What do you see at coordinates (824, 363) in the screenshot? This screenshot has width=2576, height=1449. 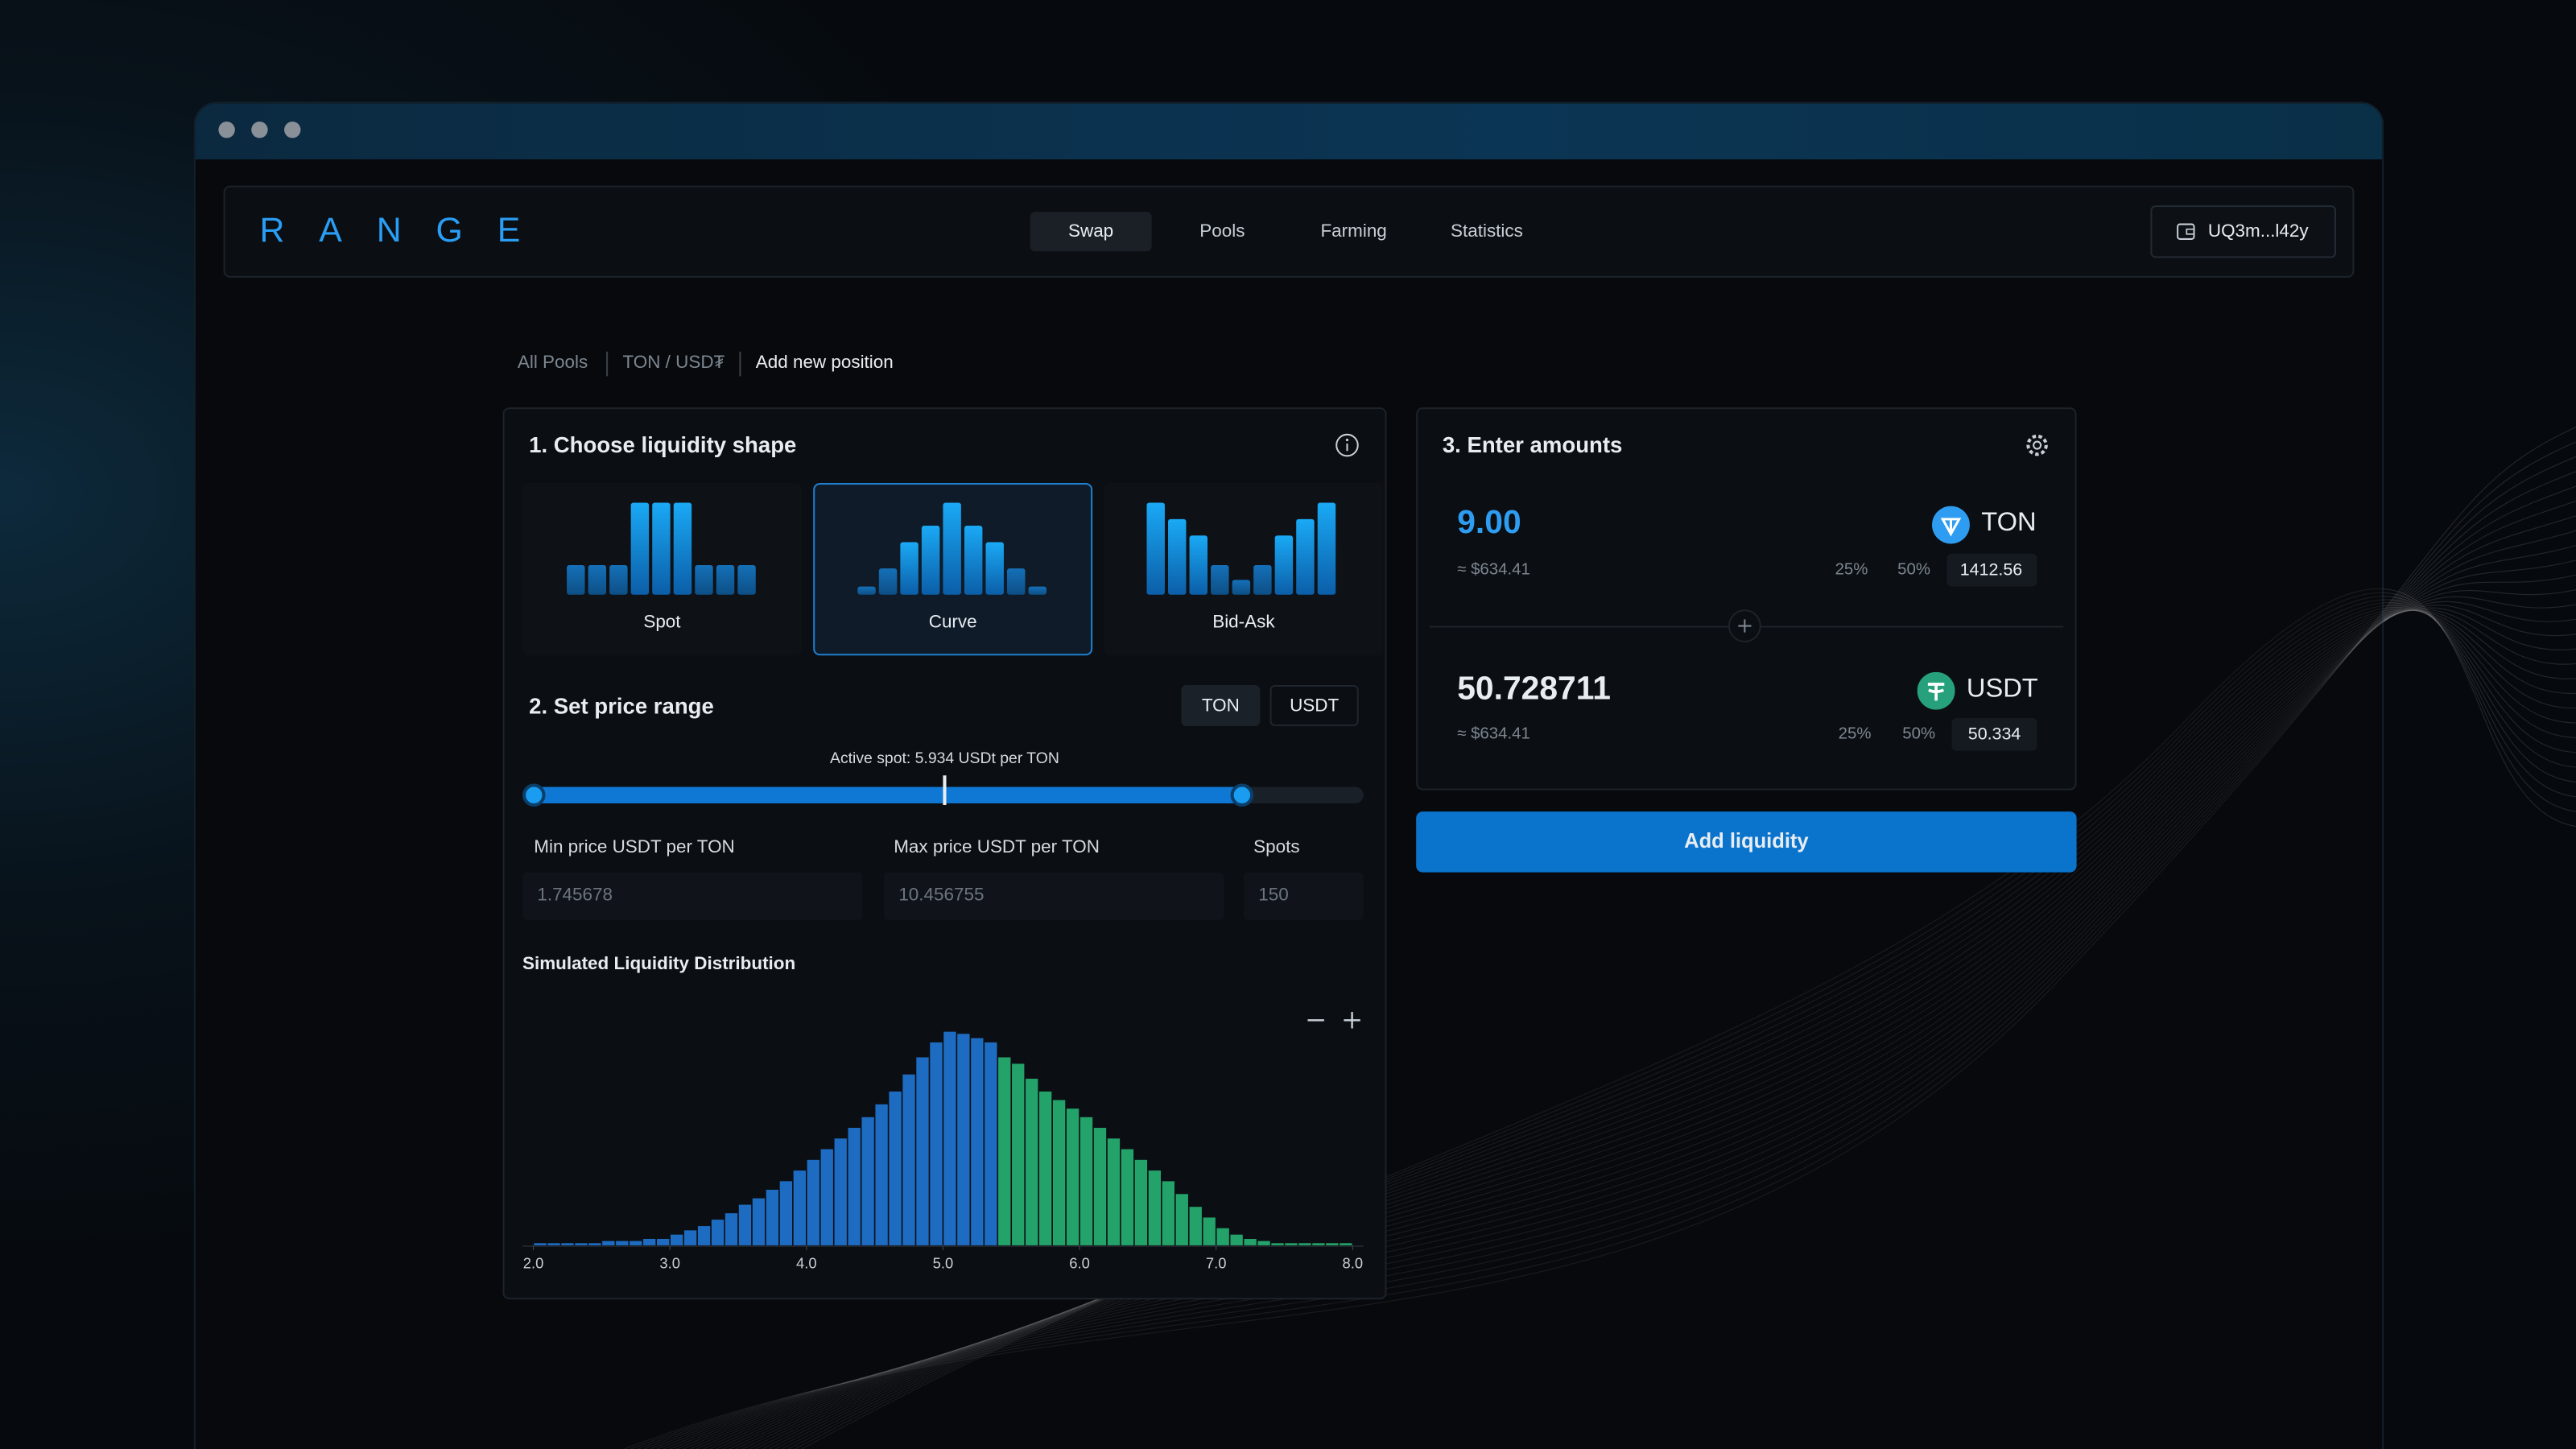 I see `breadcrumb-current: Add new position` at bounding box center [824, 363].